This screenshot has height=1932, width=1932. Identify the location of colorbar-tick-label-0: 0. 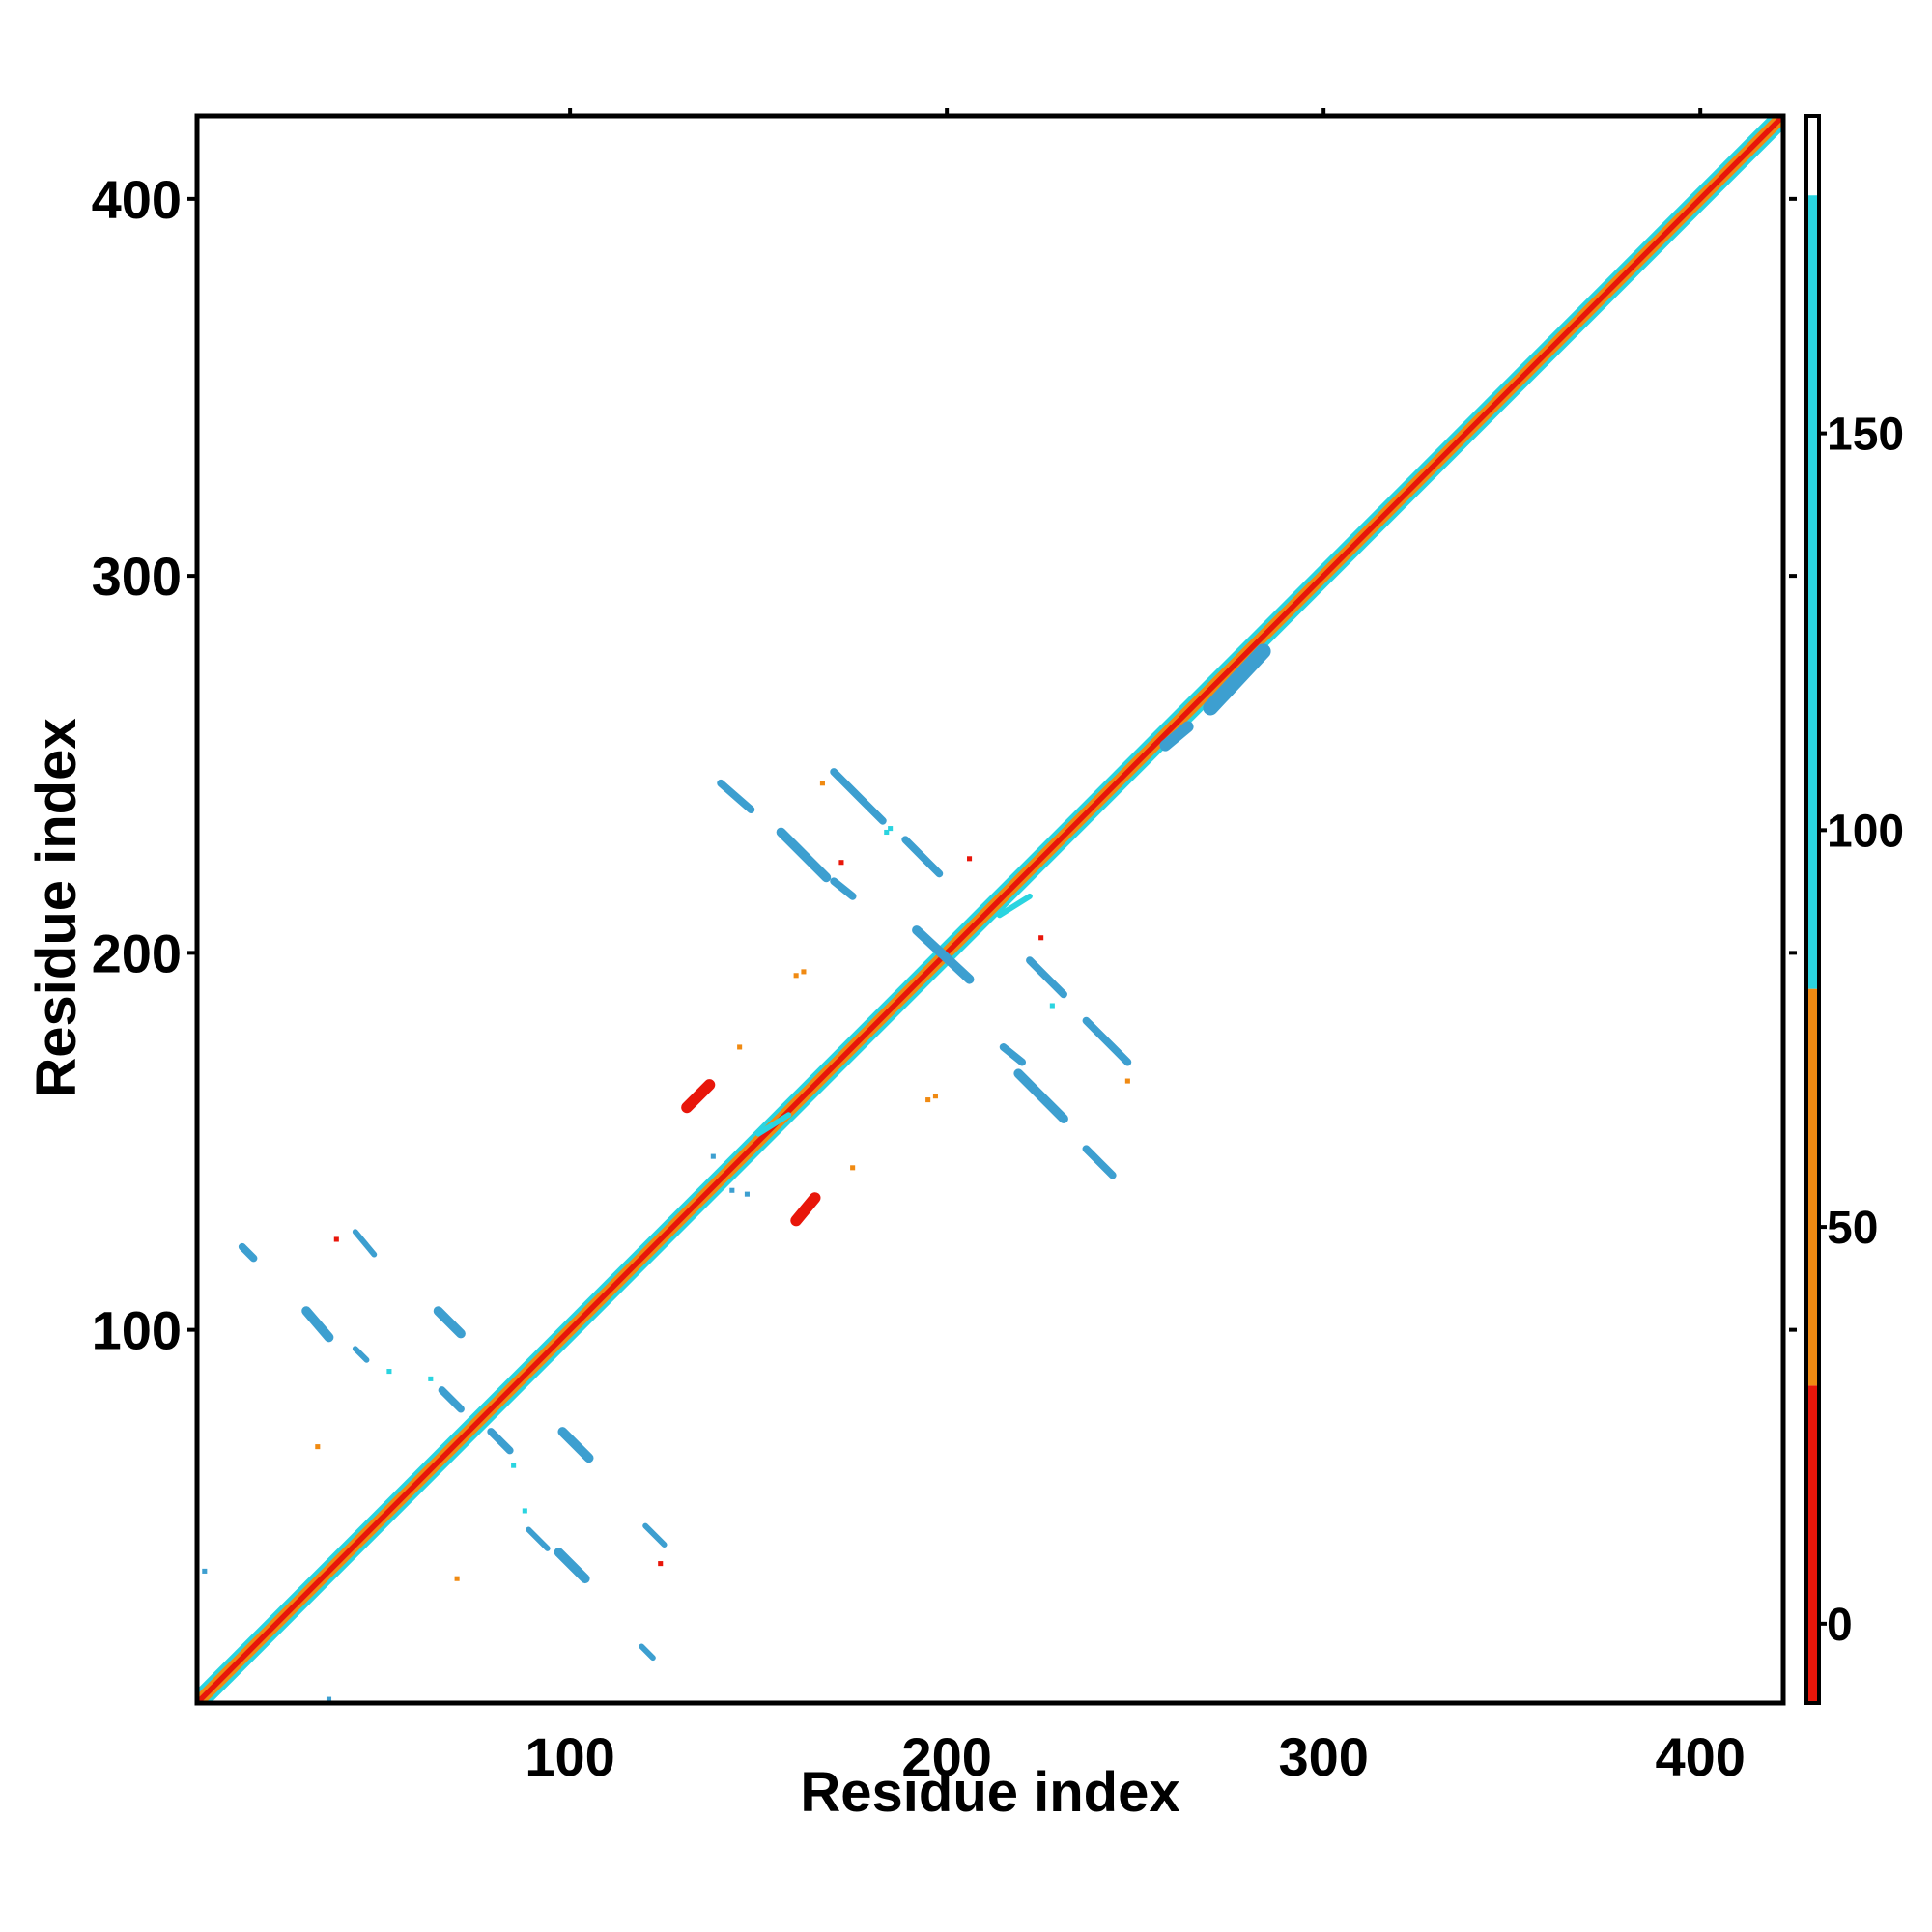
(1840, 1625).